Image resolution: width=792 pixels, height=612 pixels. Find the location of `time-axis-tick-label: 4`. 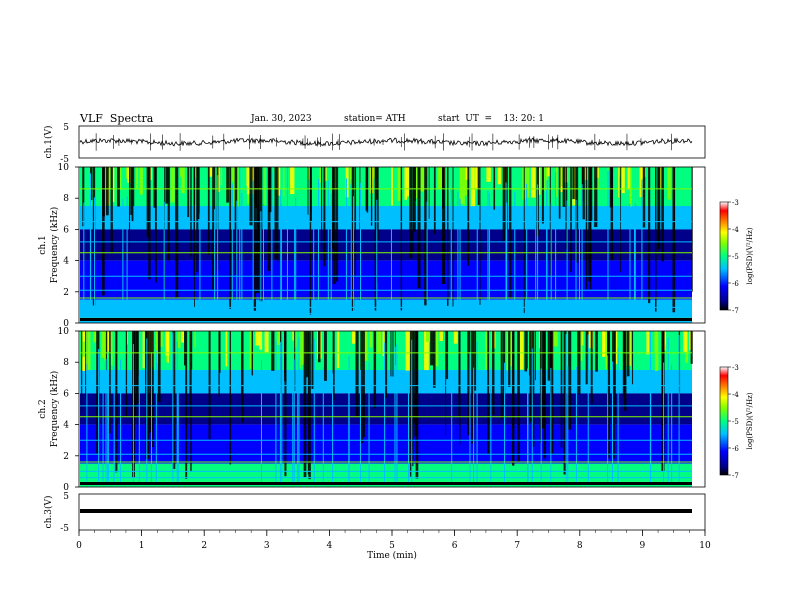

time-axis-tick-label: 4 is located at coordinates (330, 546).